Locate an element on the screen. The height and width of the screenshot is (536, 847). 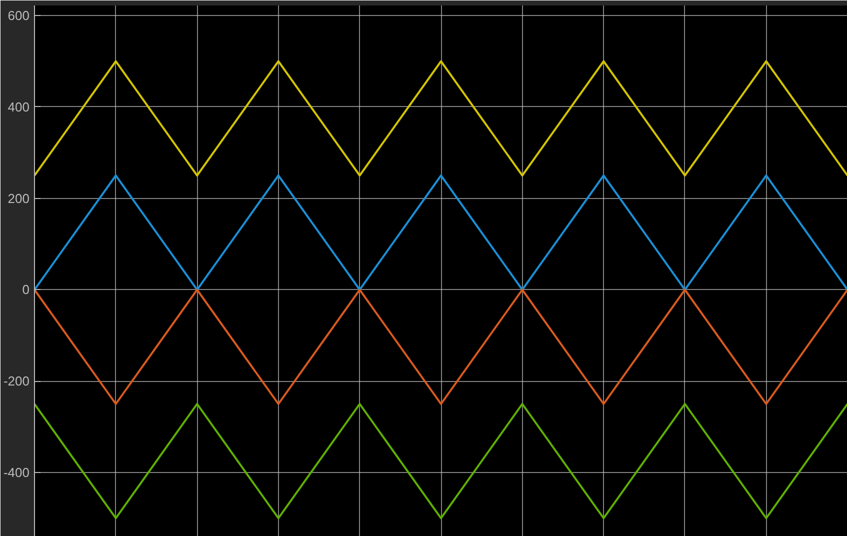
y-tick-label: 400 is located at coordinates (19, 106).